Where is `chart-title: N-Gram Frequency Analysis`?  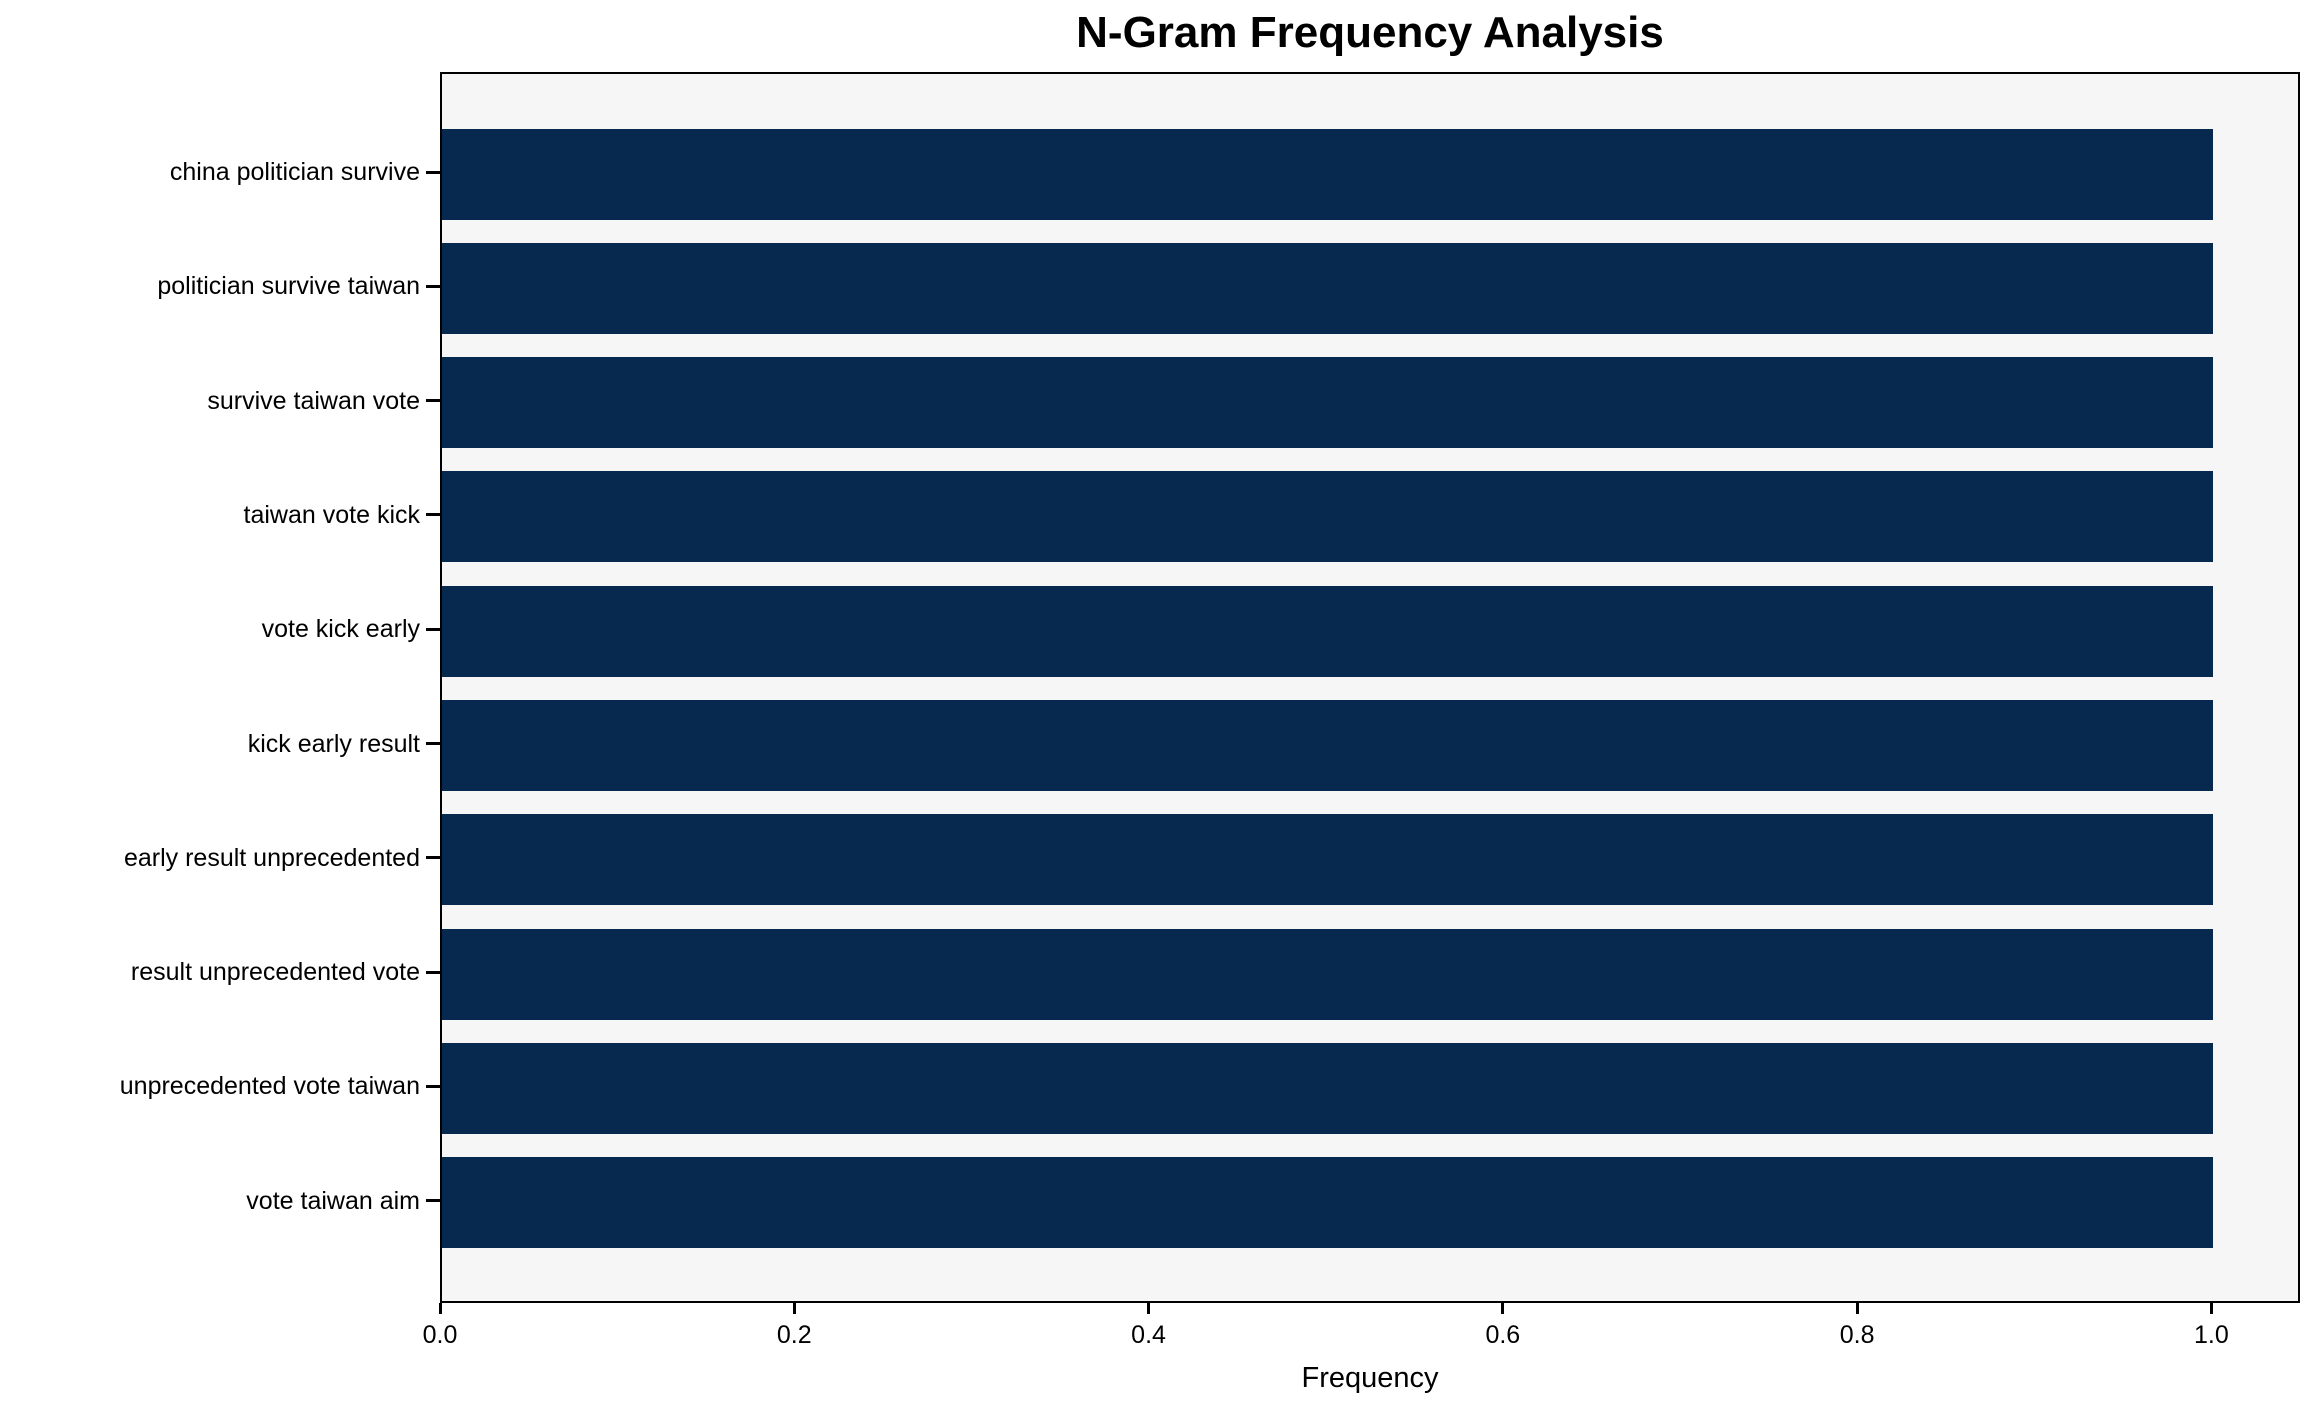 chart-title: N-Gram Frequency Analysis is located at coordinates (1370, 32).